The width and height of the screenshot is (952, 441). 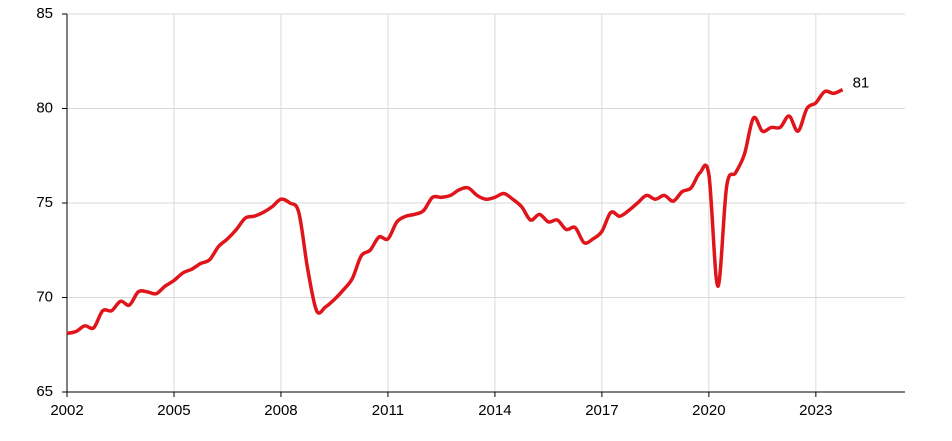 What do you see at coordinates (494, 410) in the screenshot?
I see `x-tick-label: 2014` at bounding box center [494, 410].